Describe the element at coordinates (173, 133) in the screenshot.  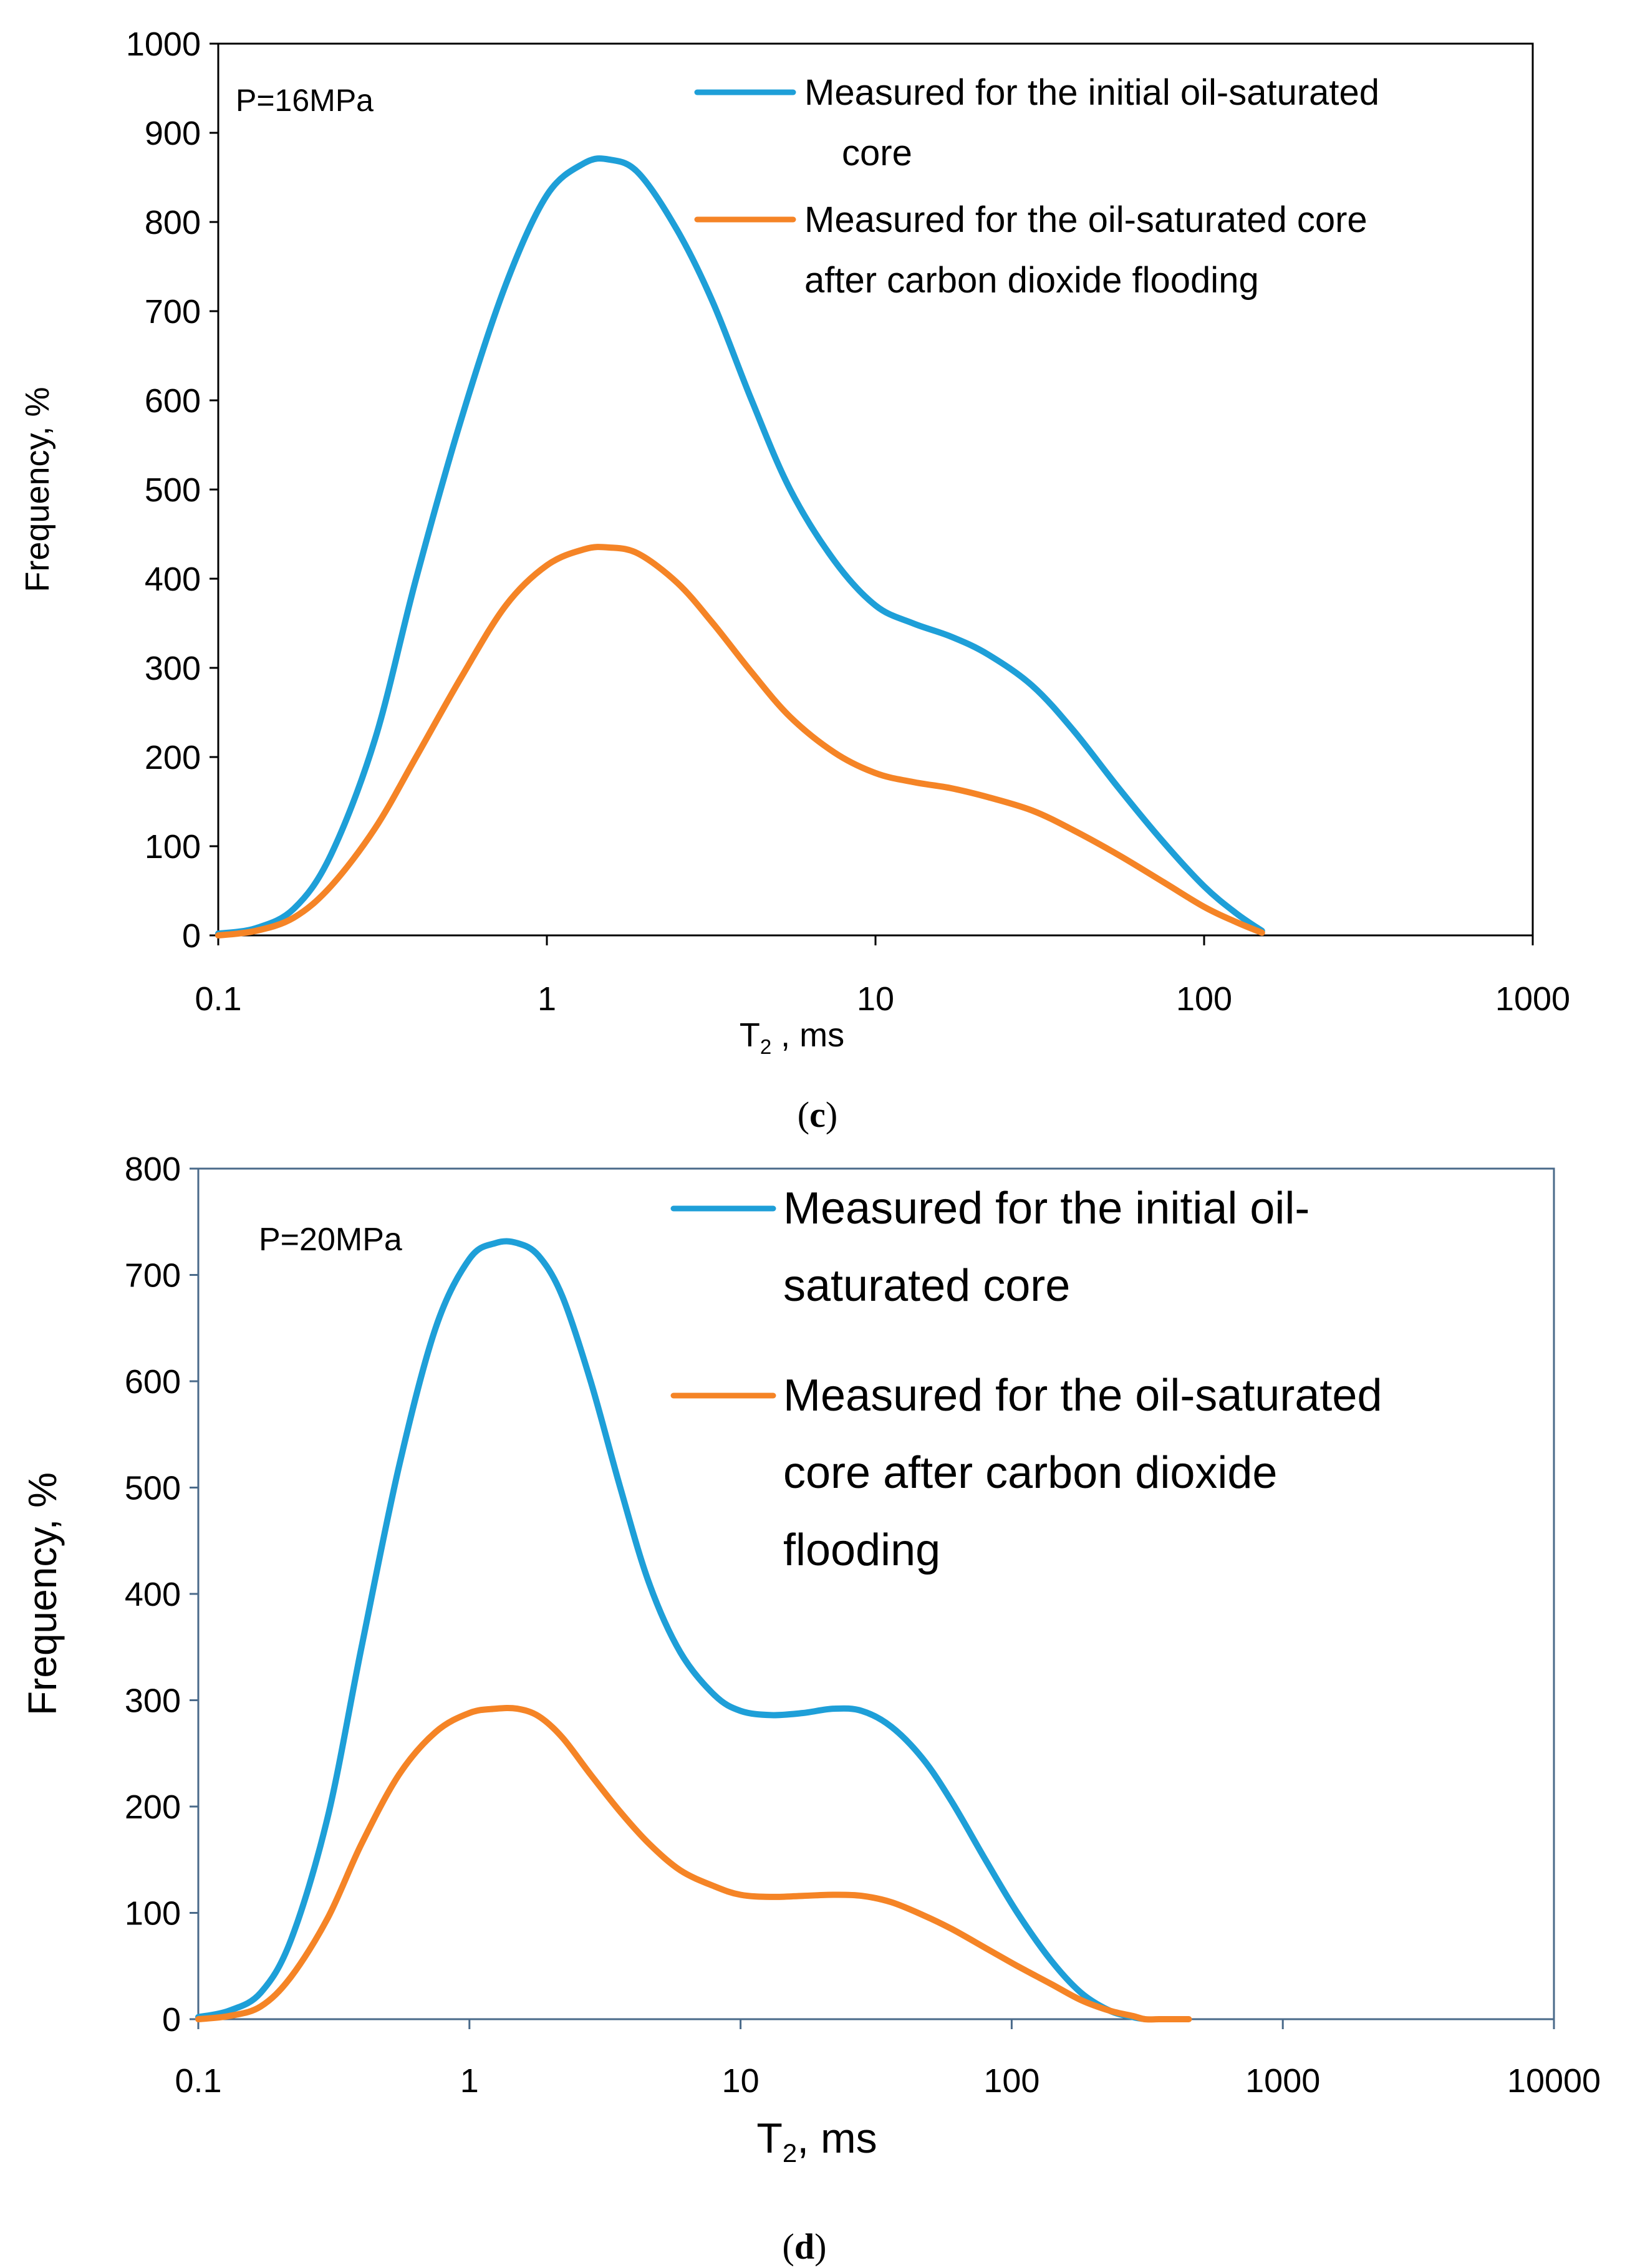
I see `y-tick-label: 900` at that location.